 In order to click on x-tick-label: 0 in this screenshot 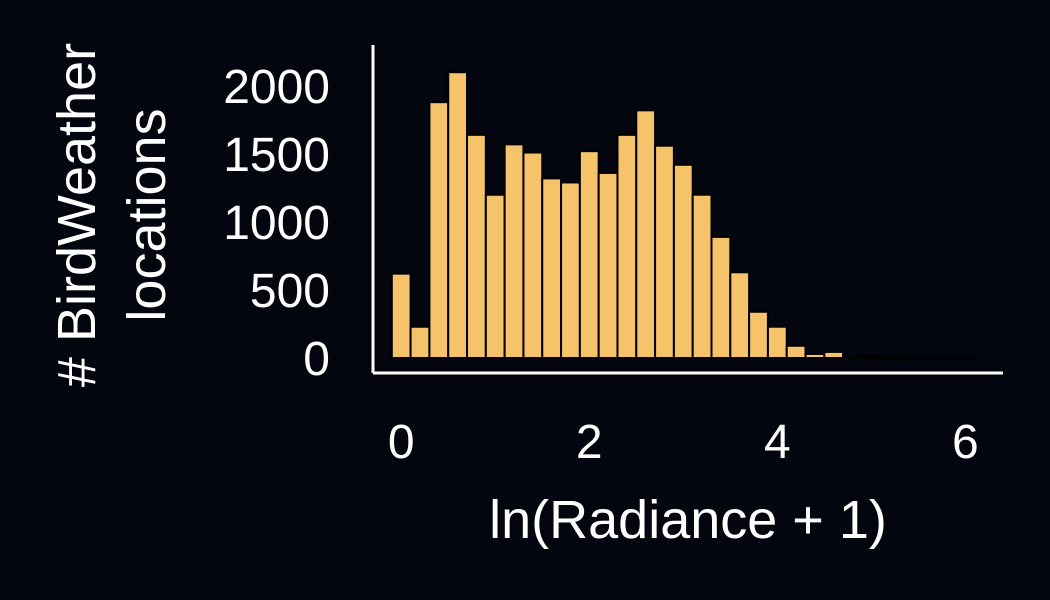, I will do `click(401, 442)`.